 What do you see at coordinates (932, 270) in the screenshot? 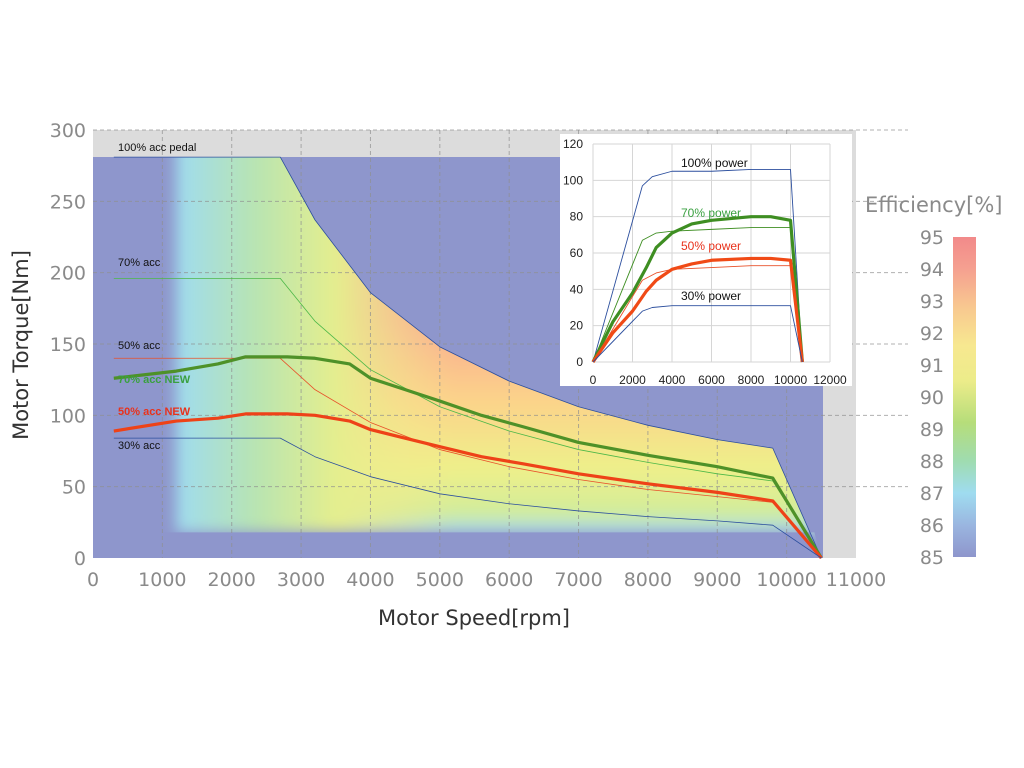
I see `colorbar-tick-label: 94` at bounding box center [932, 270].